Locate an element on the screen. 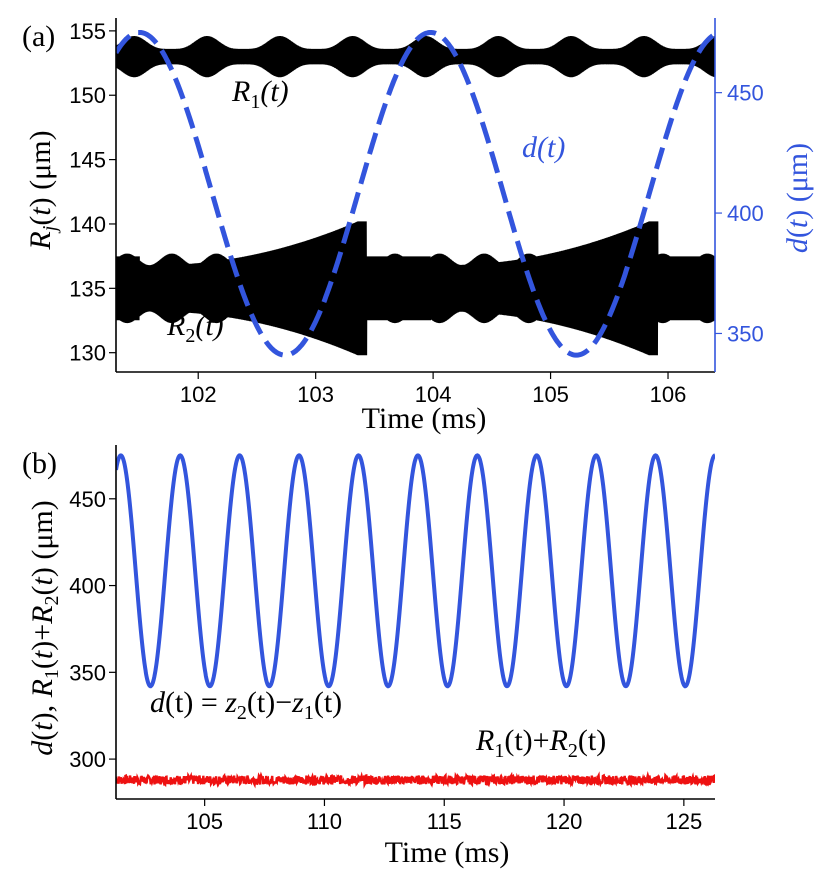 The height and width of the screenshot is (886, 831). panel-a-x-ticks: 102 103 104 105 106 is located at coordinates (433, 389).